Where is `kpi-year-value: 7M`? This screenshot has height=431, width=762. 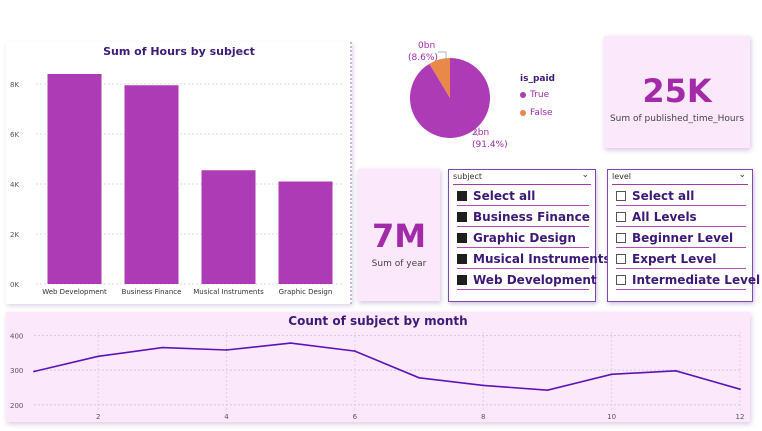
kpi-year-value: 7M is located at coordinates (399, 236).